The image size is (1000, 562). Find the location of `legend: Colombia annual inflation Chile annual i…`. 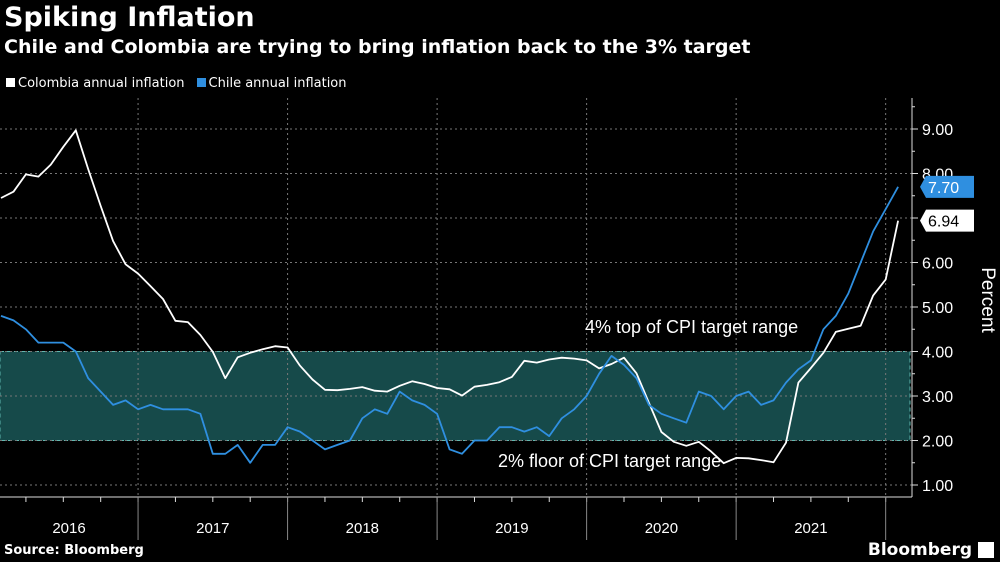

legend: Colombia annual inflation Chile annual i… is located at coordinates (176, 83).